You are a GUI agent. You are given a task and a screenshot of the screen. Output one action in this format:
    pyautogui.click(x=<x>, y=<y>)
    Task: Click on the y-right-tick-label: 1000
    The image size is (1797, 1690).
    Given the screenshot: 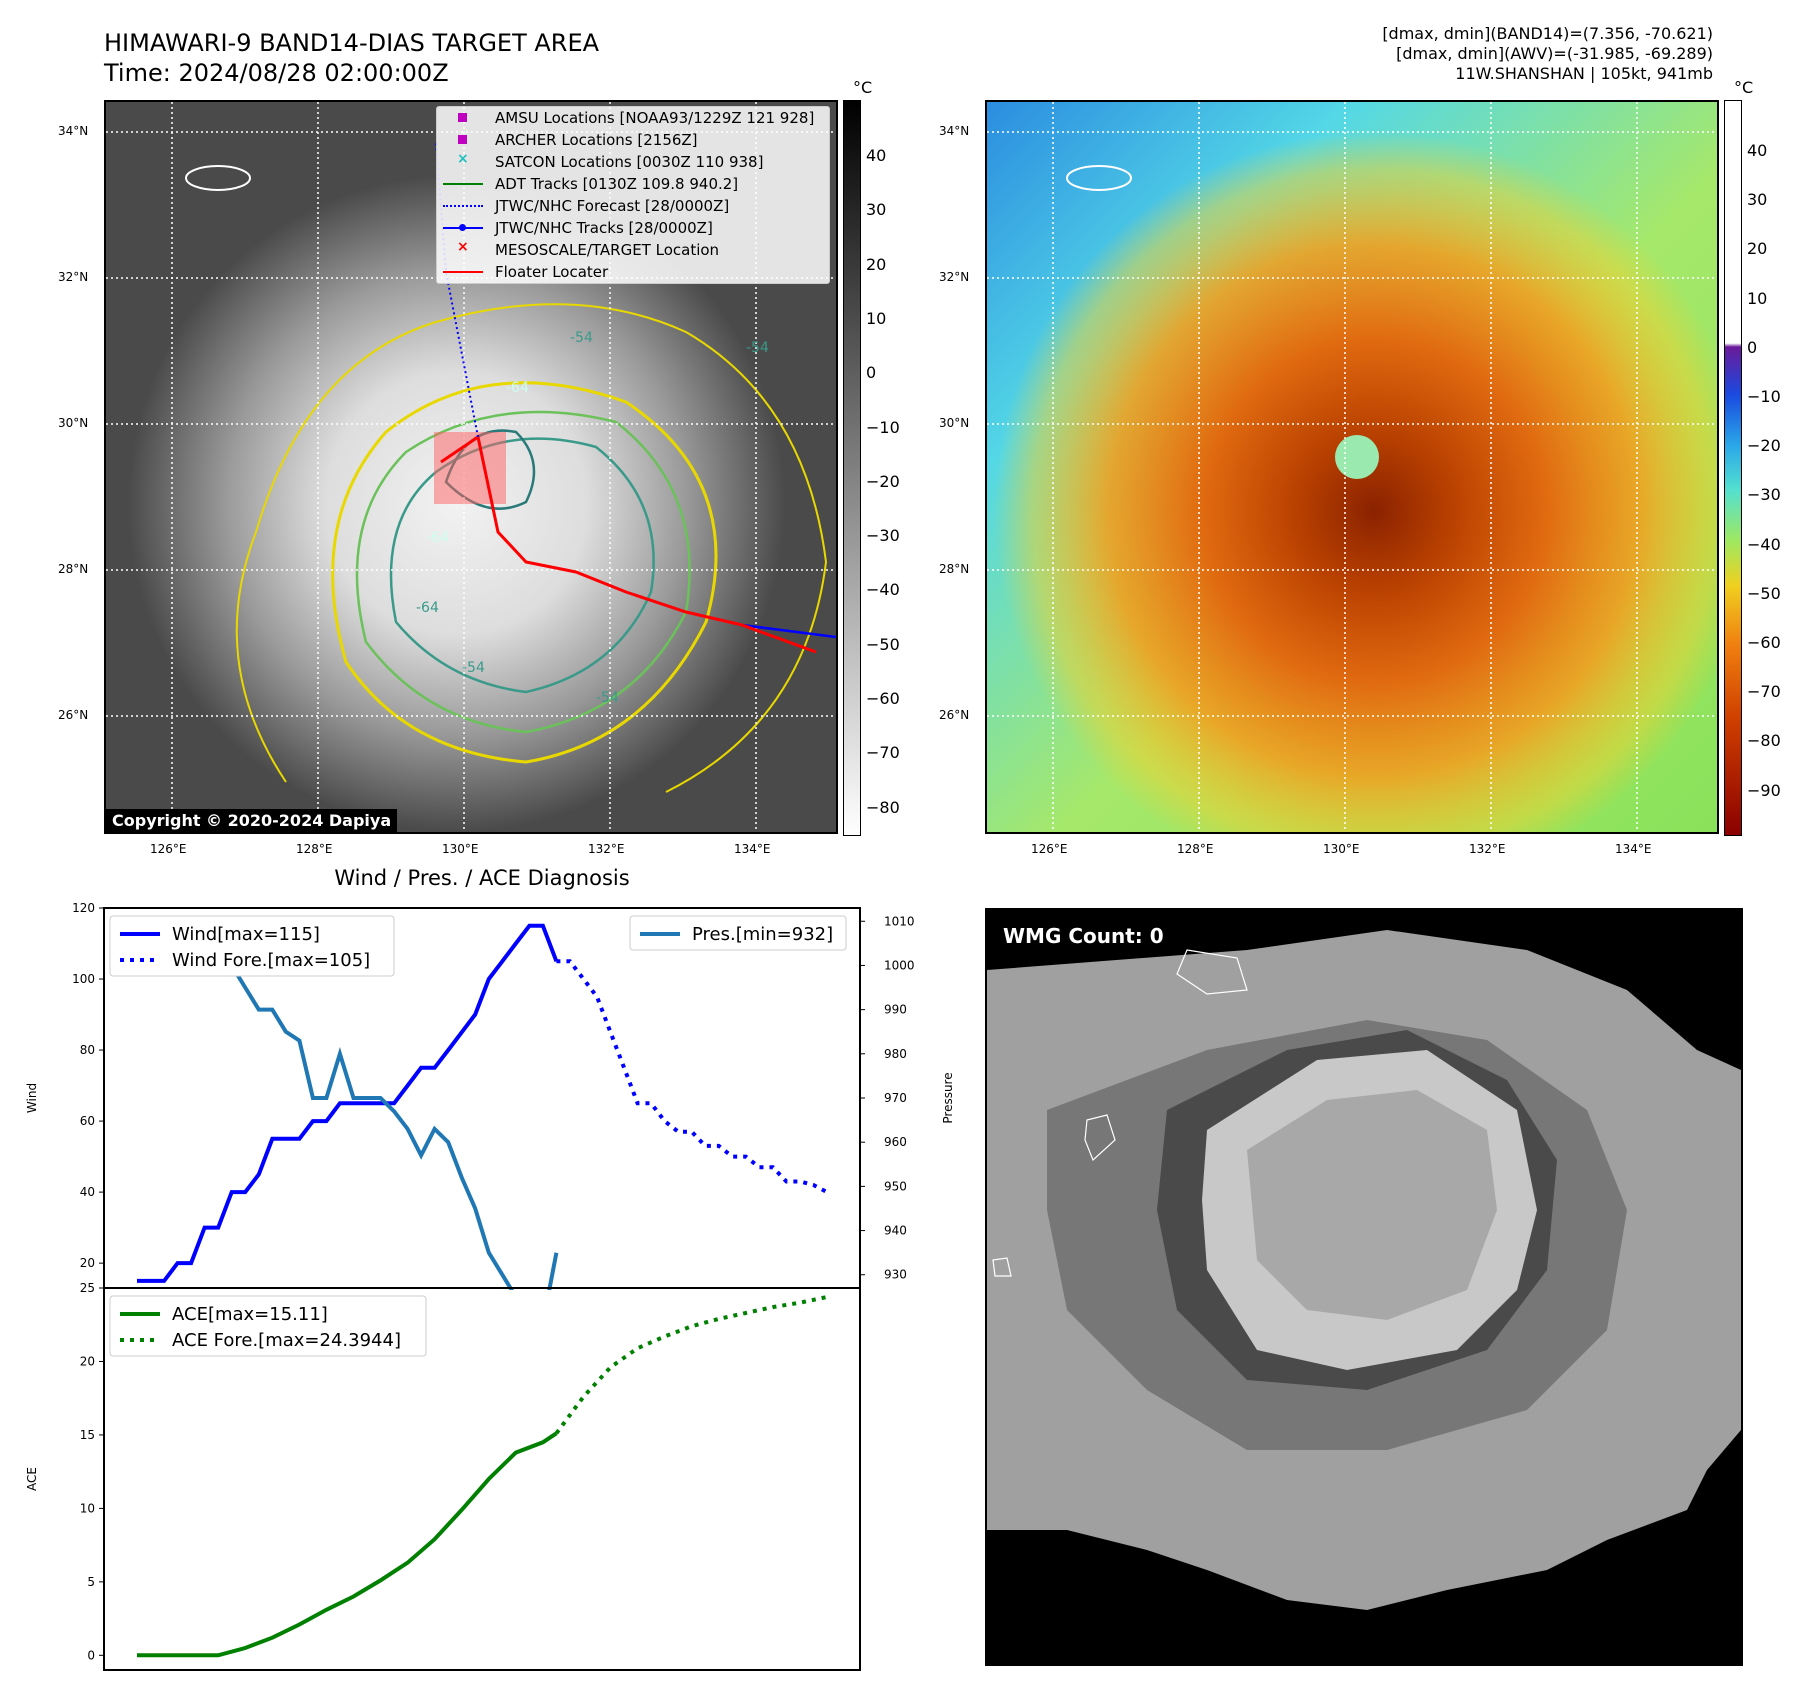 What is the action you would take?
    pyautogui.click(x=899, y=965)
    